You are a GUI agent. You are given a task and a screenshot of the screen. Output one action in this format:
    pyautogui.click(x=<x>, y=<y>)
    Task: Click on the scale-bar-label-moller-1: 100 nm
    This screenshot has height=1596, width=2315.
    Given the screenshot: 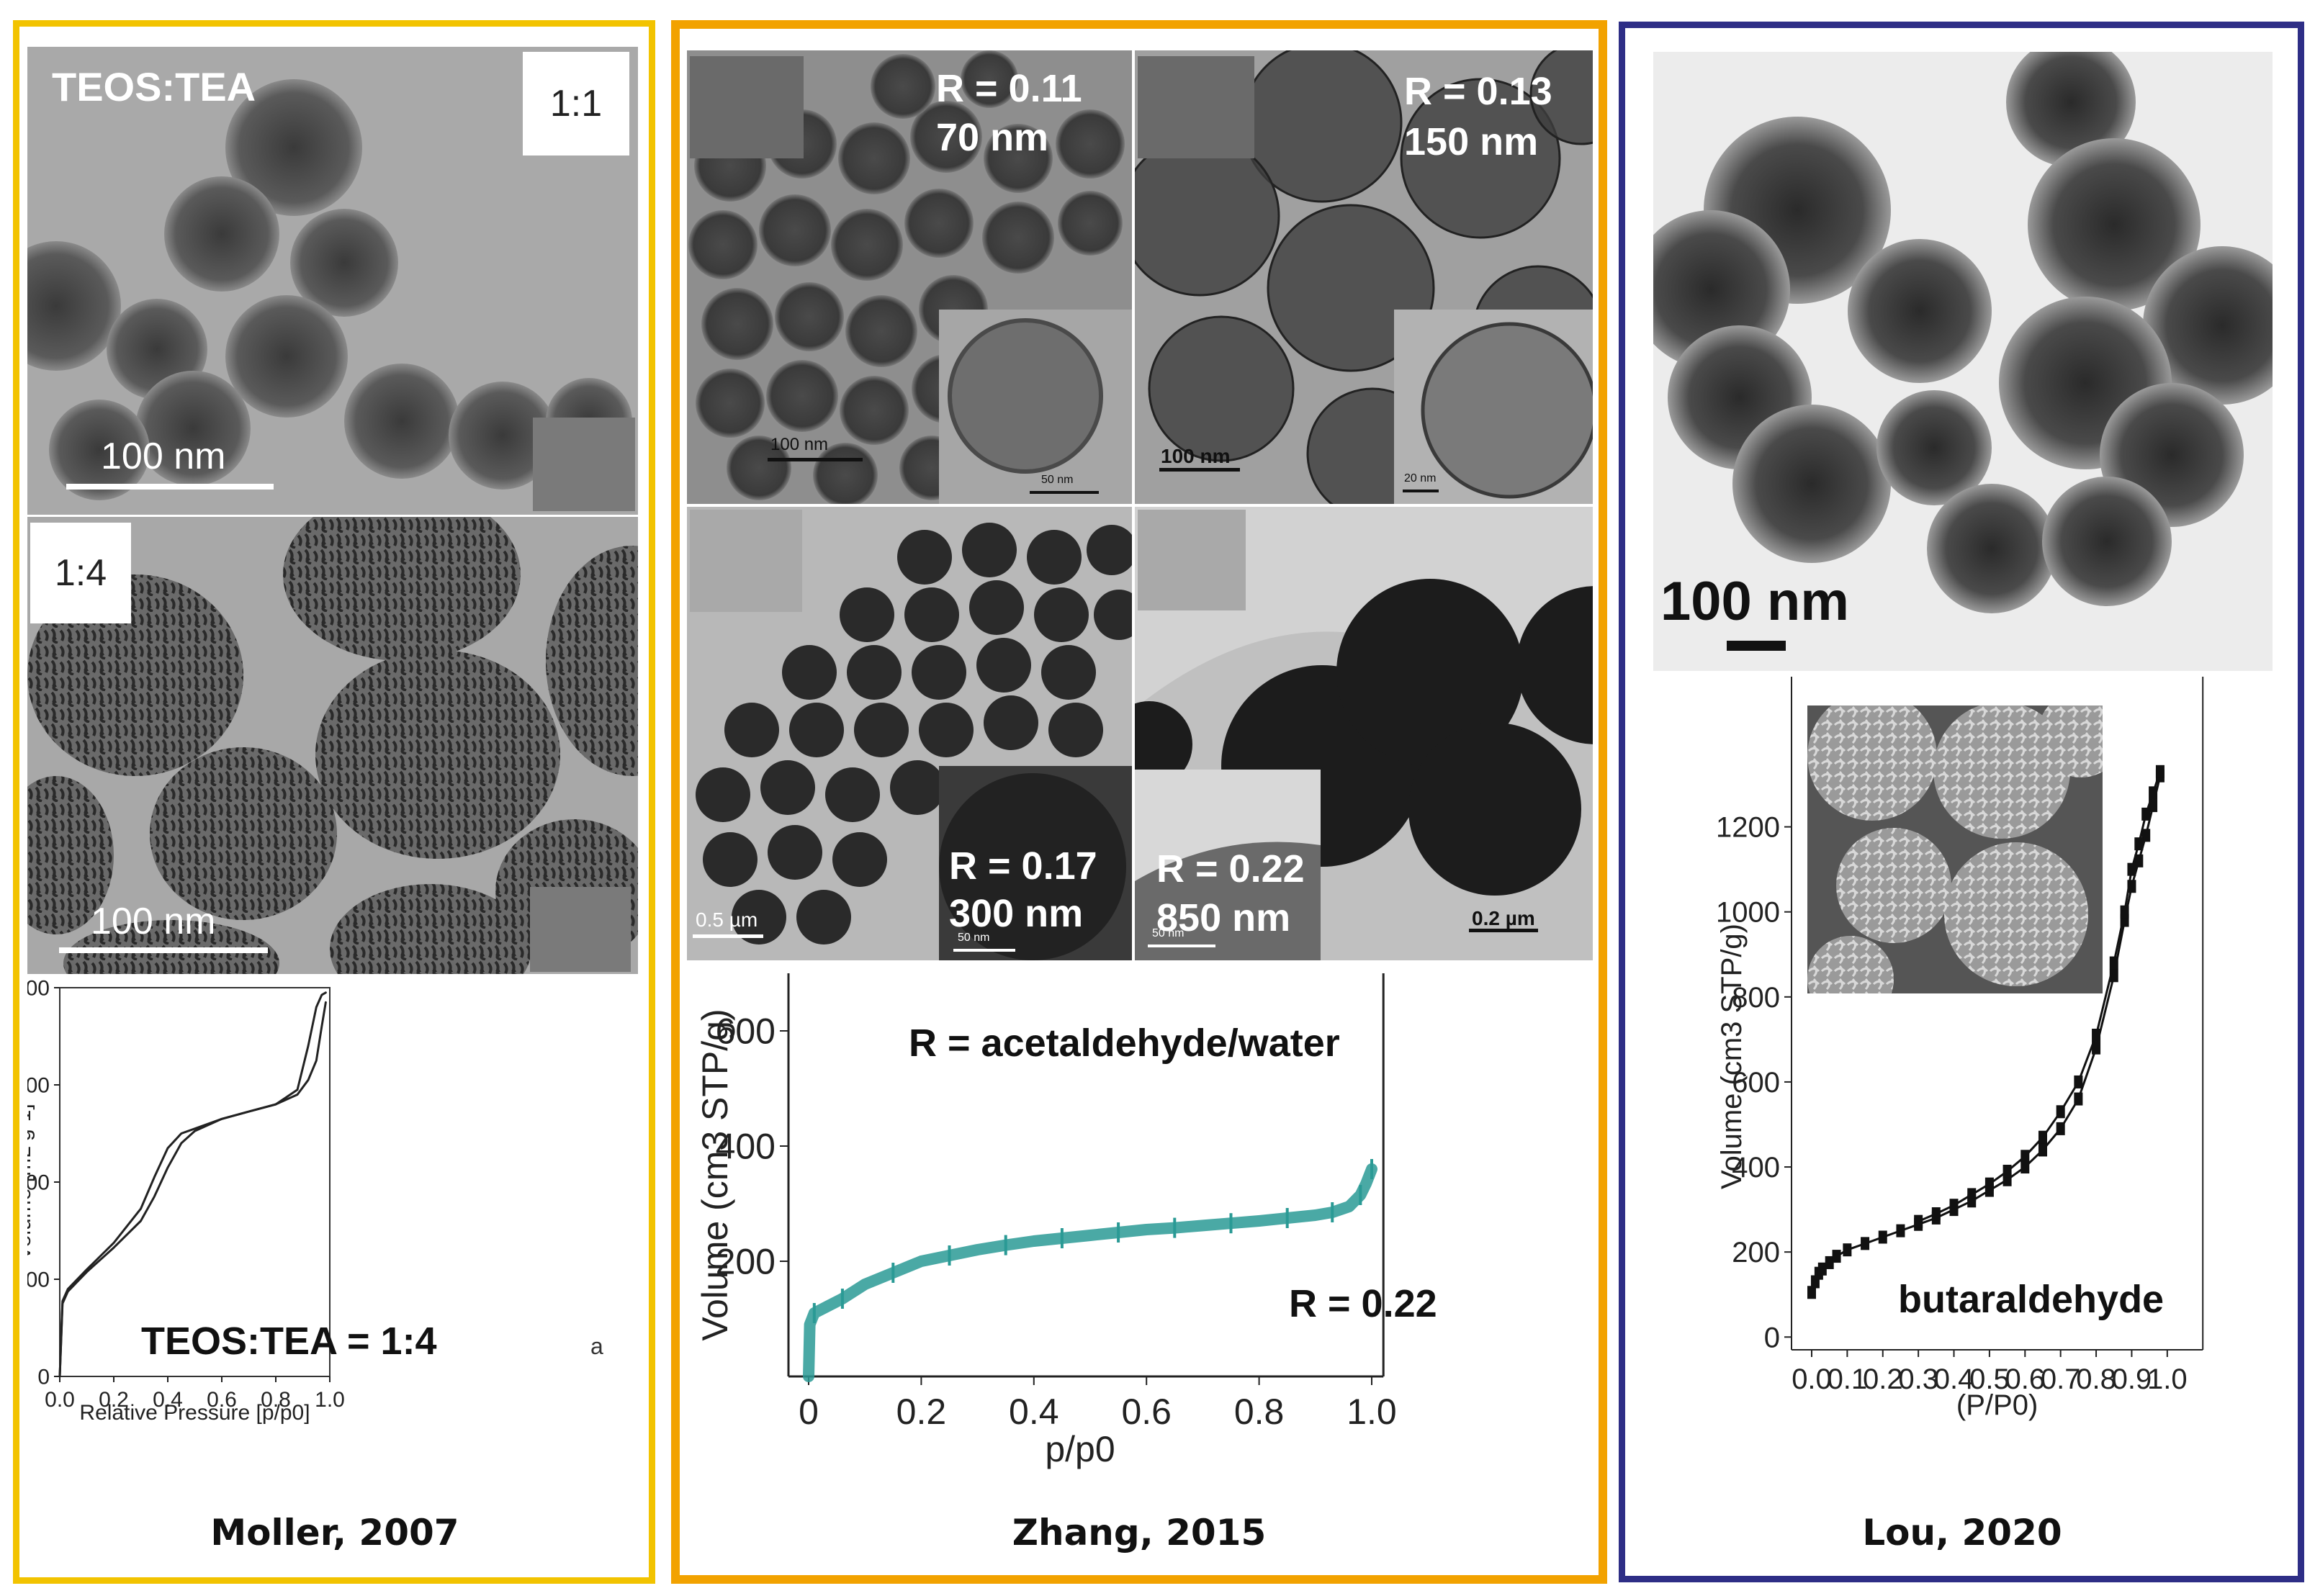 What is the action you would take?
    pyautogui.click(x=163, y=456)
    